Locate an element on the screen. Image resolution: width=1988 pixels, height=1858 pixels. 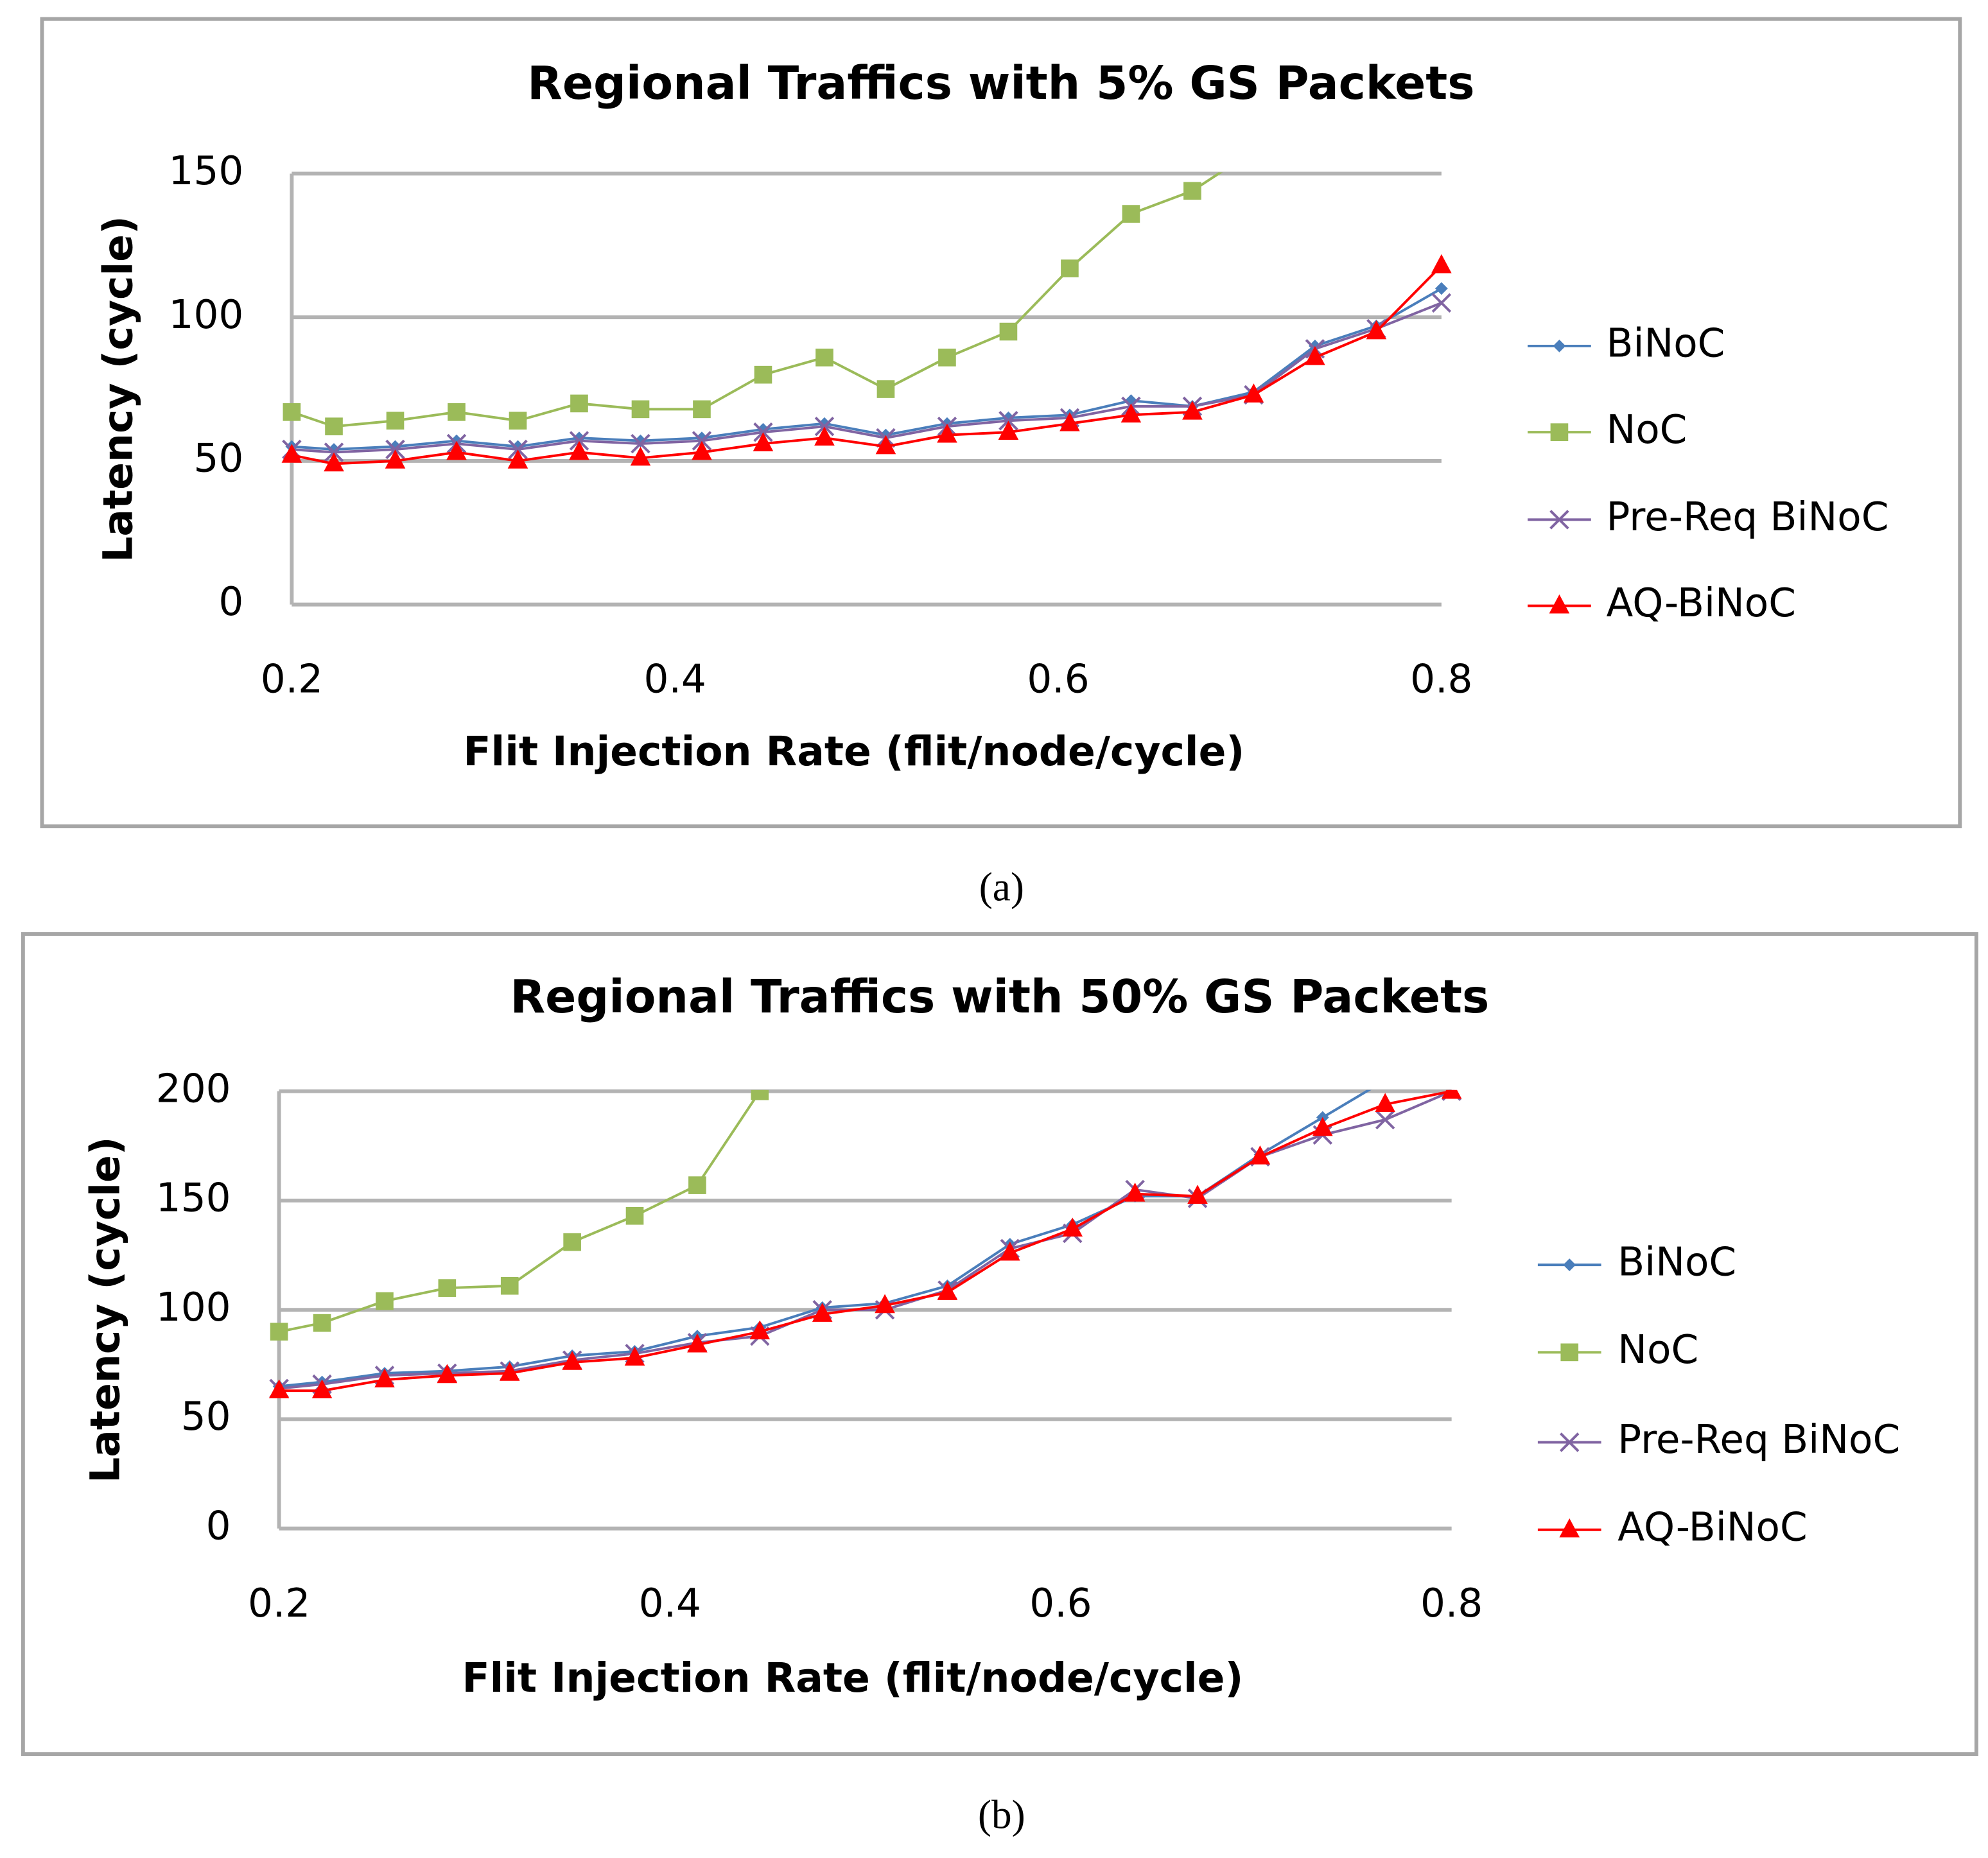
x-tick-label: 0.6 is located at coordinates (1058, 679).